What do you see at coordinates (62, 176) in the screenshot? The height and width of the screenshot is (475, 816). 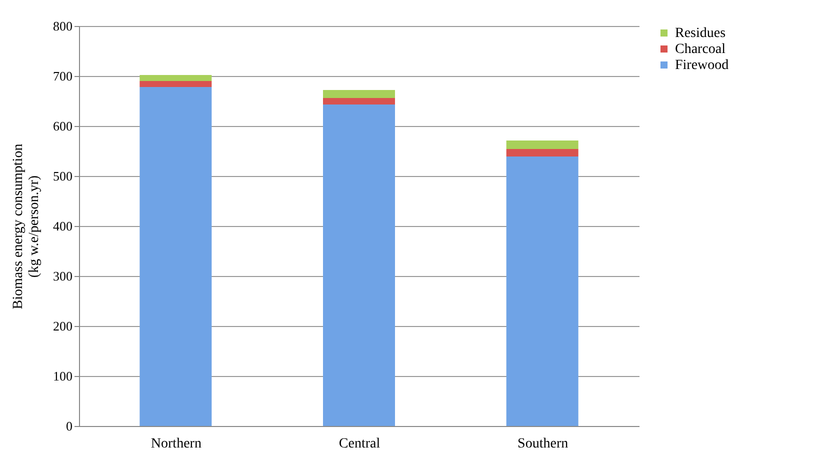 I see `y-tick-label: 500` at bounding box center [62, 176].